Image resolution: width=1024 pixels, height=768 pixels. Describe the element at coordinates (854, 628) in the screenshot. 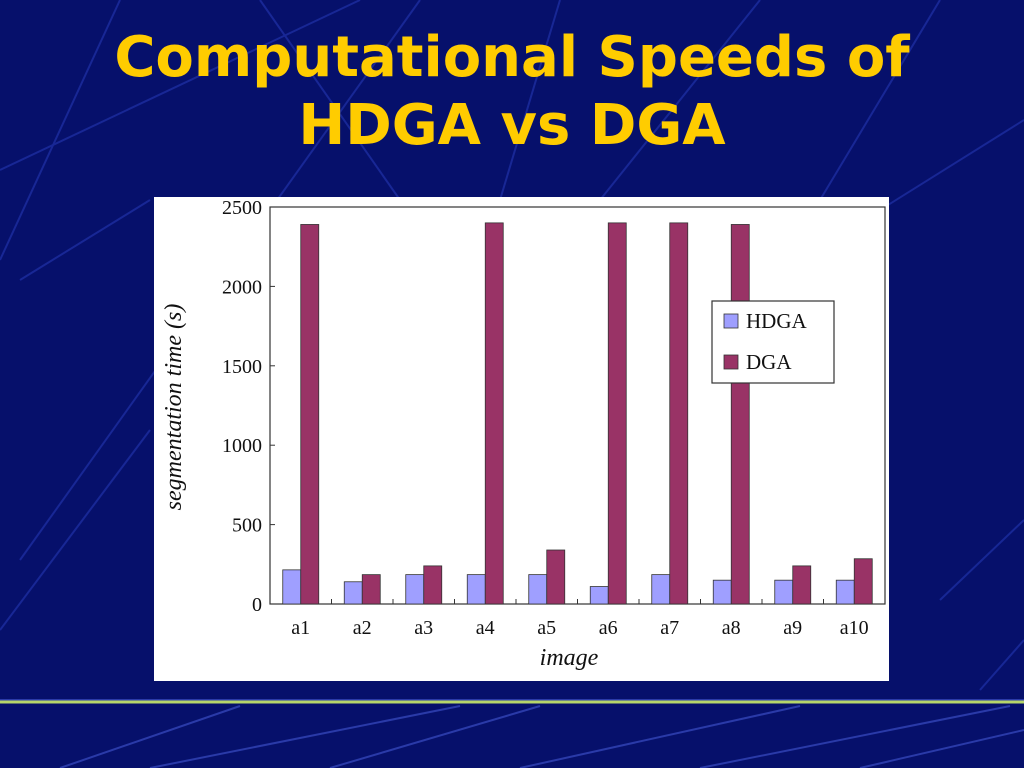

I see `x-tick-label: a10` at that location.